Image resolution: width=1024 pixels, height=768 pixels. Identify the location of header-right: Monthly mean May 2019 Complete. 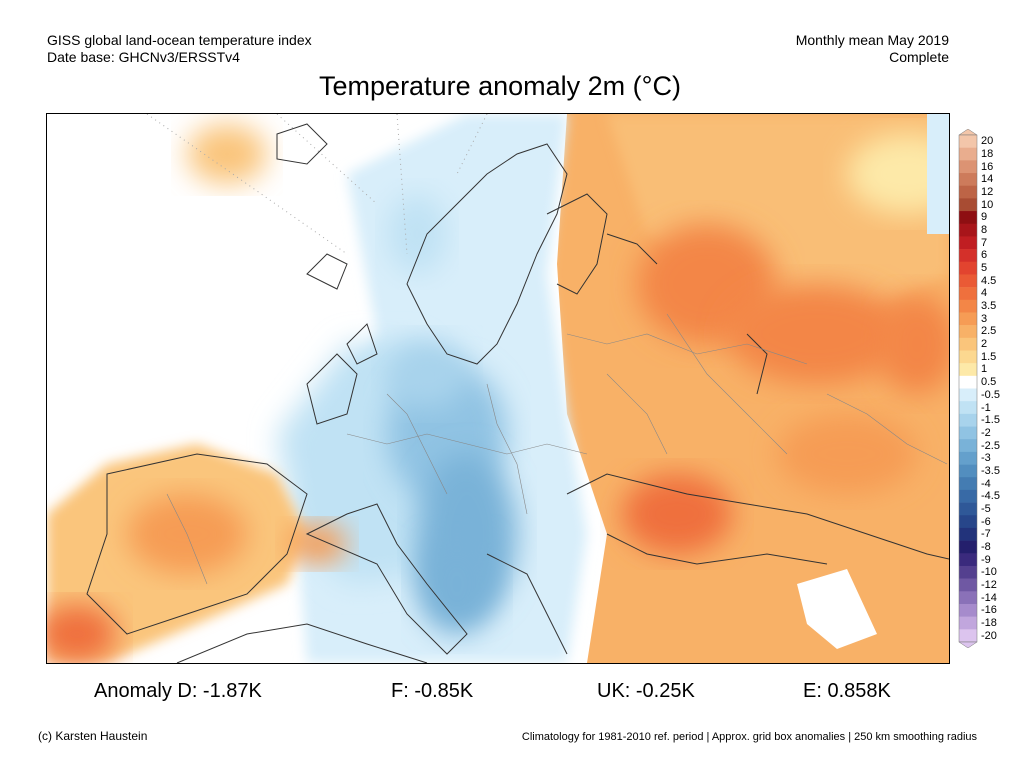
(872, 49).